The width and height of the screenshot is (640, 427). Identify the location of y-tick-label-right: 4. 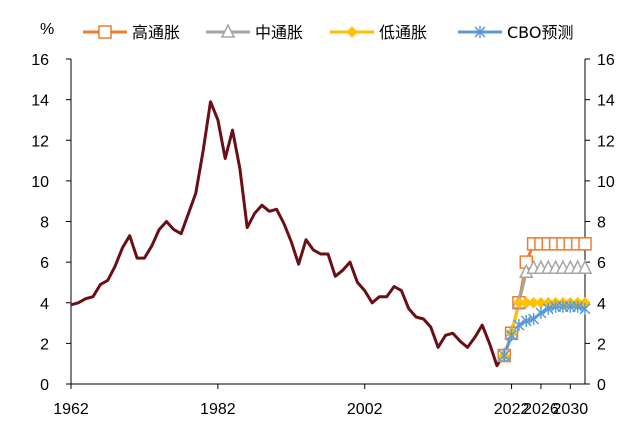
(601, 304).